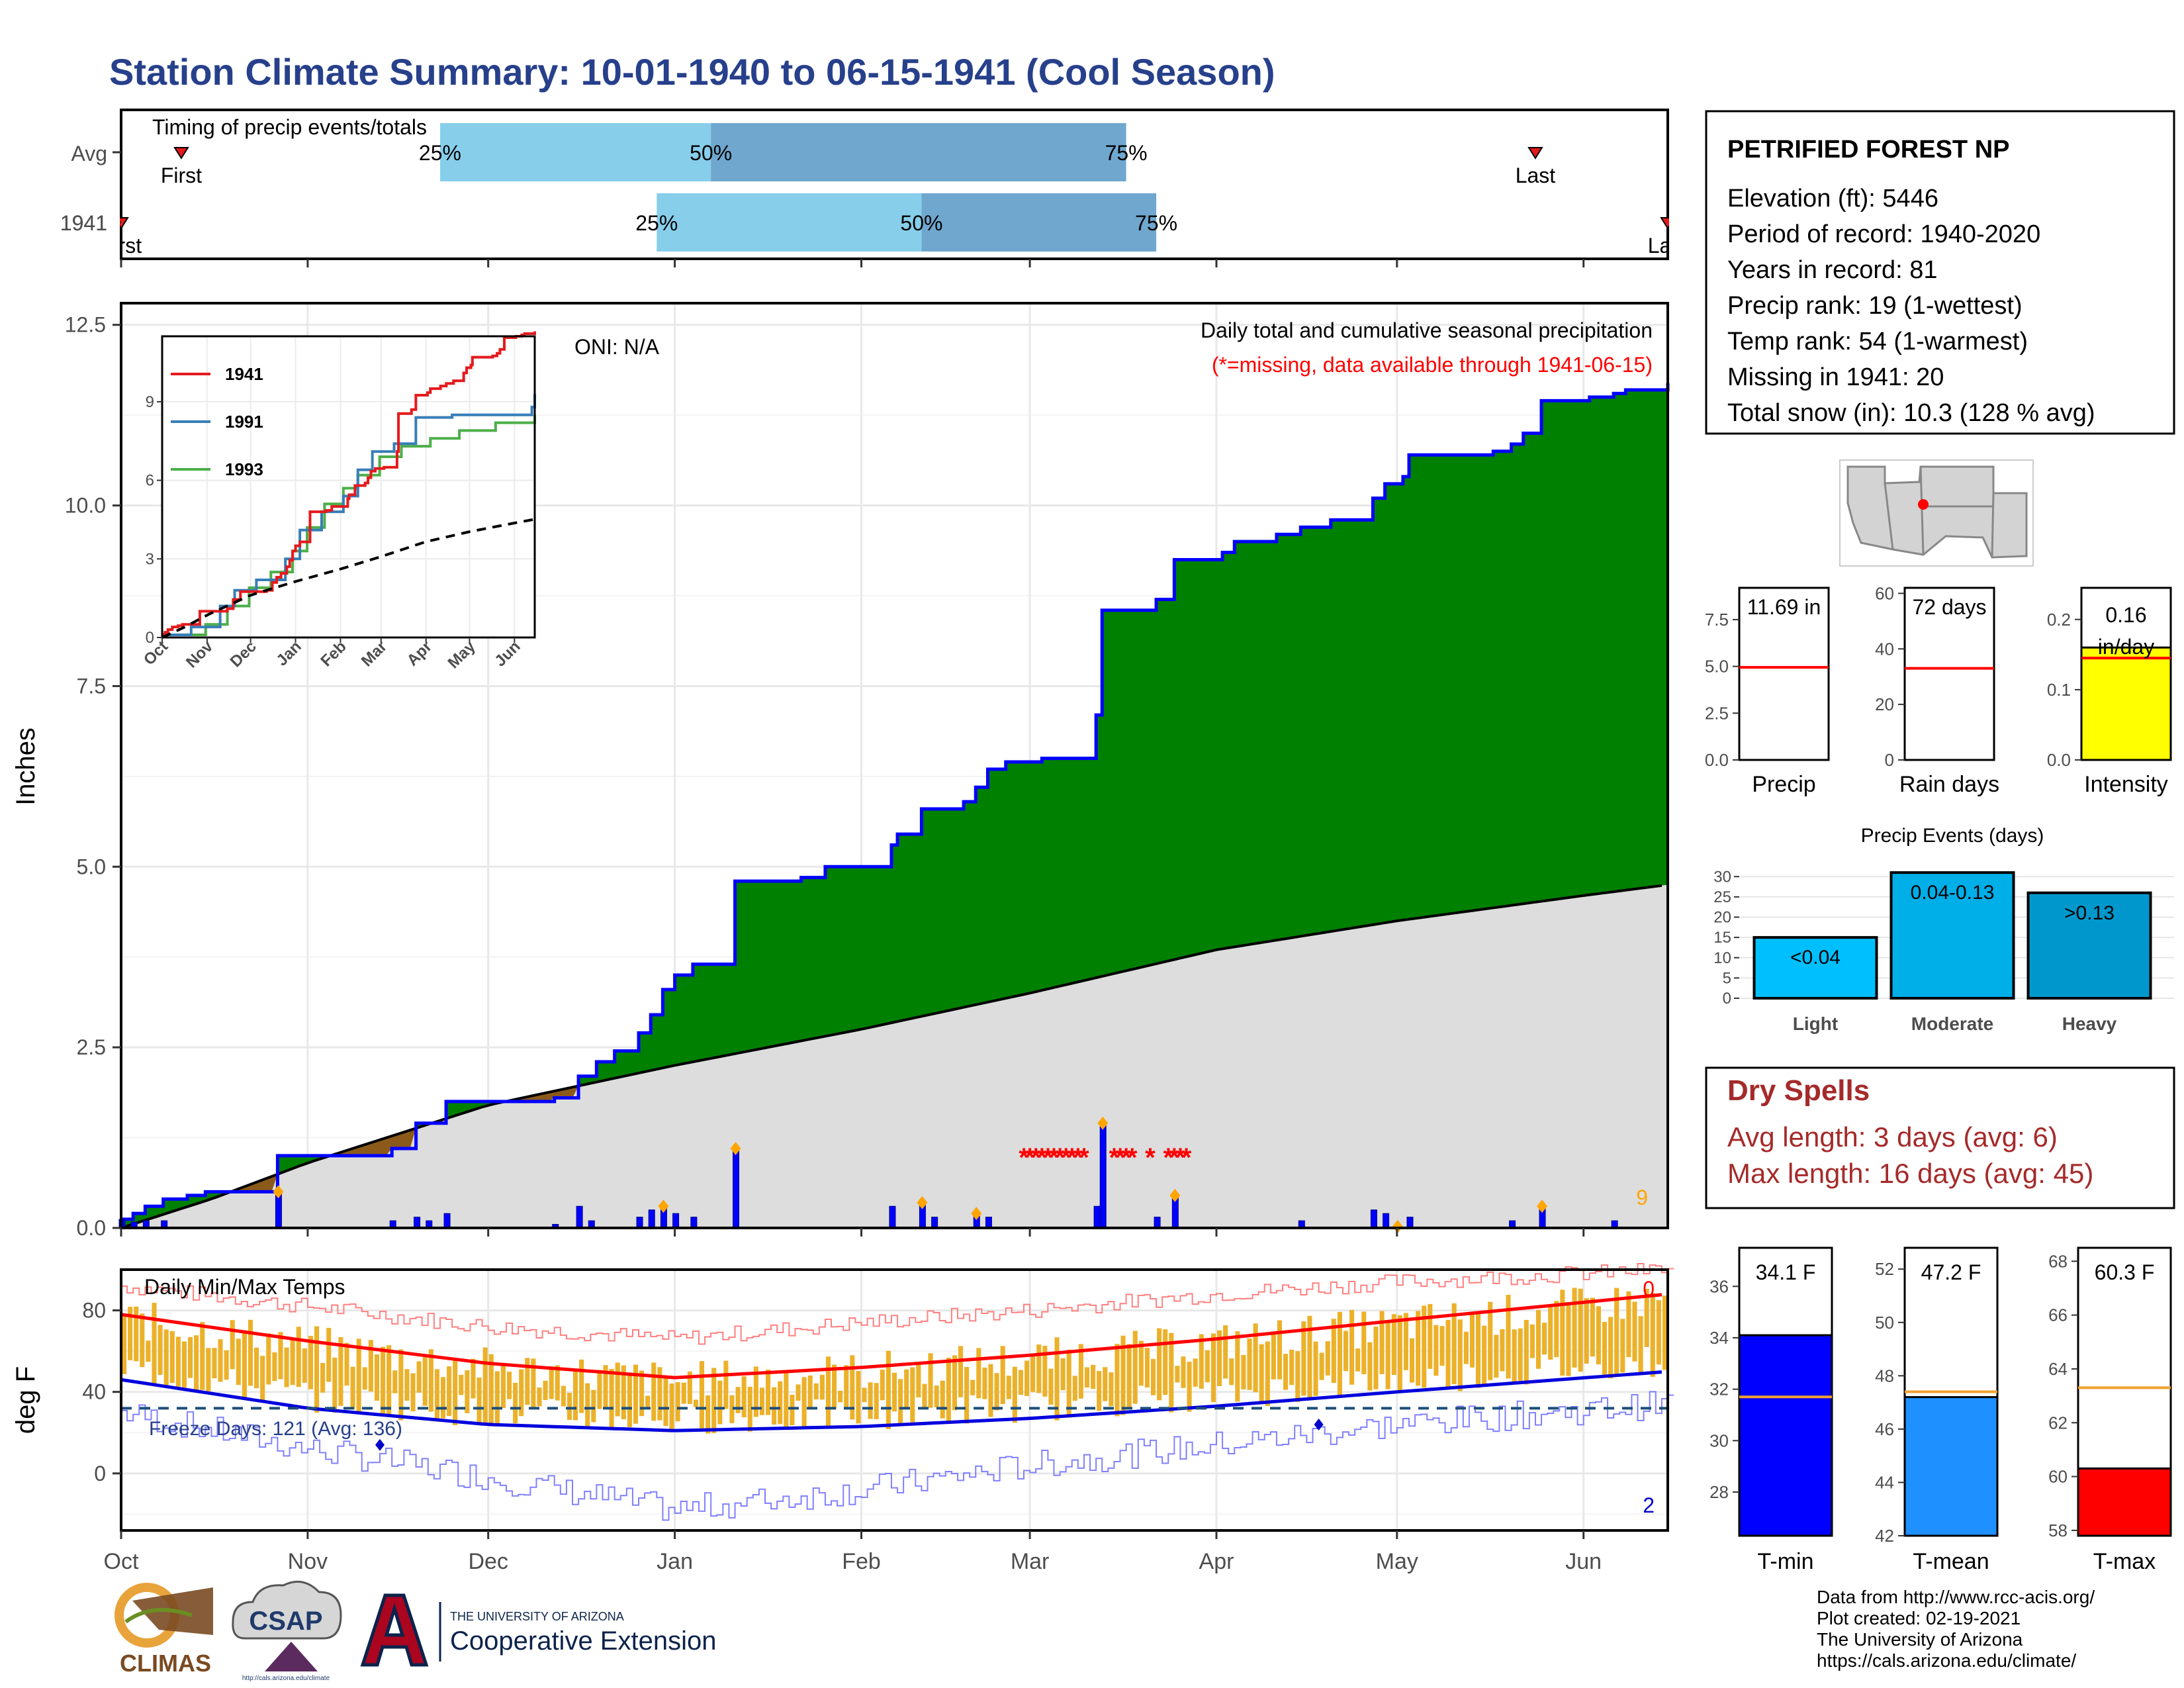 The height and width of the screenshot is (1688, 2184). Describe the element at coordinates (1727, 978) in the screenshot. I see `events-y-tick-label: 5` at that location.